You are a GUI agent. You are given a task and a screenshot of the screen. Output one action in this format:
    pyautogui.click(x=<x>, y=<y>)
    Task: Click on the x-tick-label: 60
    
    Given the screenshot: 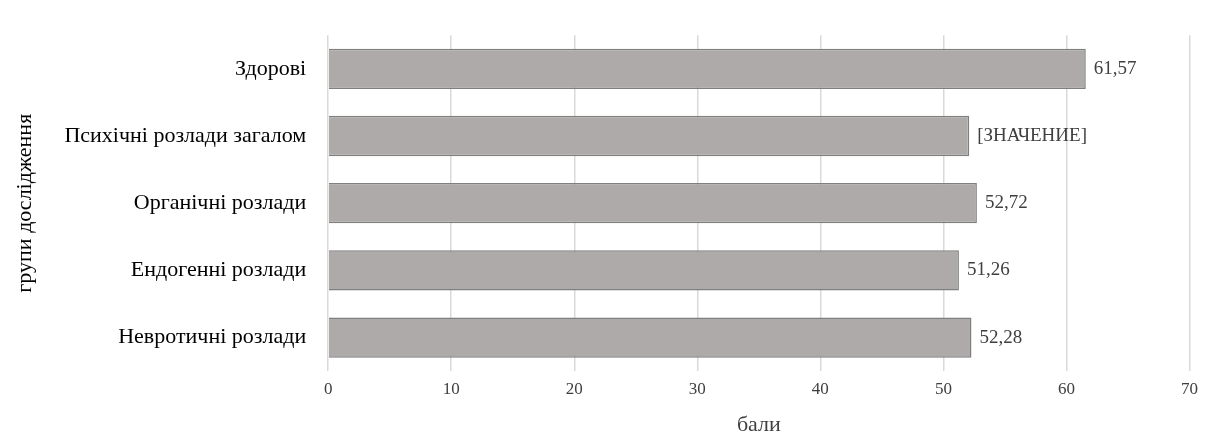 What is the action you would take?
    pyautogui.click(x=1066, y=388)
    